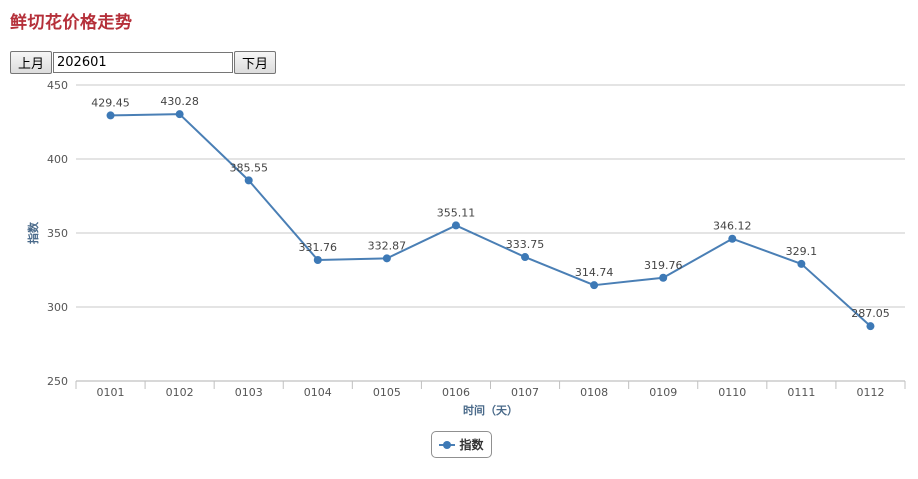  What do you see at coordinates (318, 247) in the screenshot?
I see `data-label: 331.76` at bounding box center [318, 247].